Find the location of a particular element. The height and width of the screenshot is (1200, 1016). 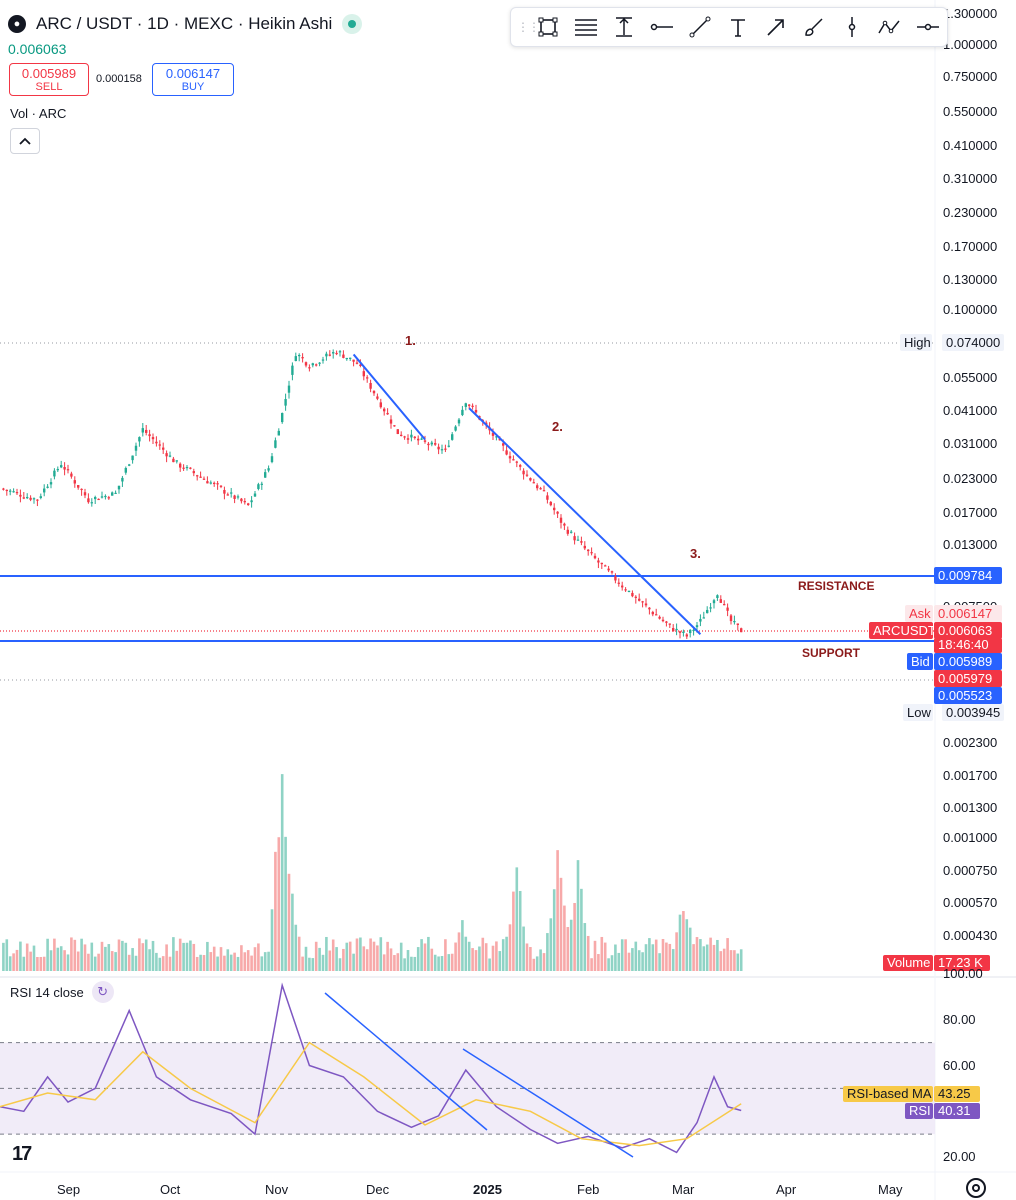

price-range-icon is located at coordinates (624, 27).